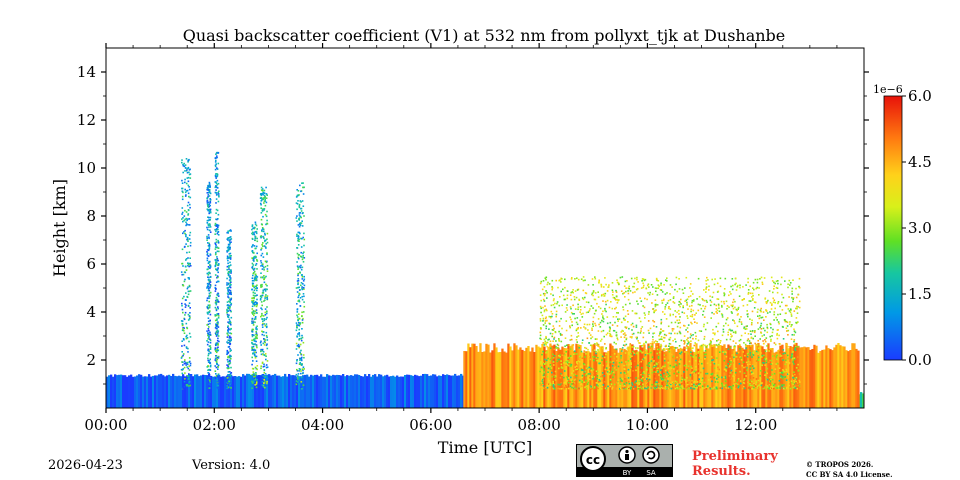 The height and width of the screenshot is (480, 960). I want to click on preliminary-results-note: Preliminary Results., so click(735, 464).